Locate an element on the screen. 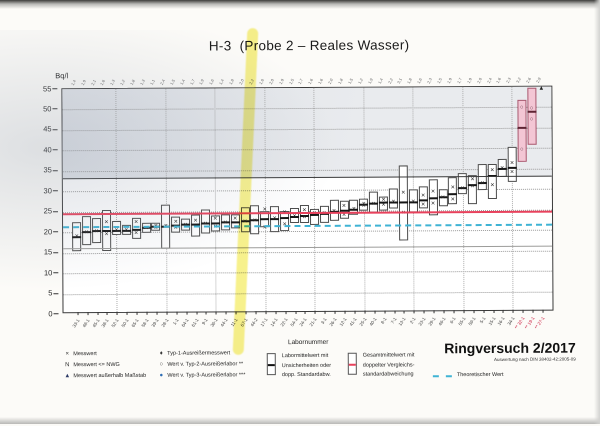  legend-typ3-label: Wert v. Typ-3-Ausreißerlabor *** is located at coordinates (206, 375).